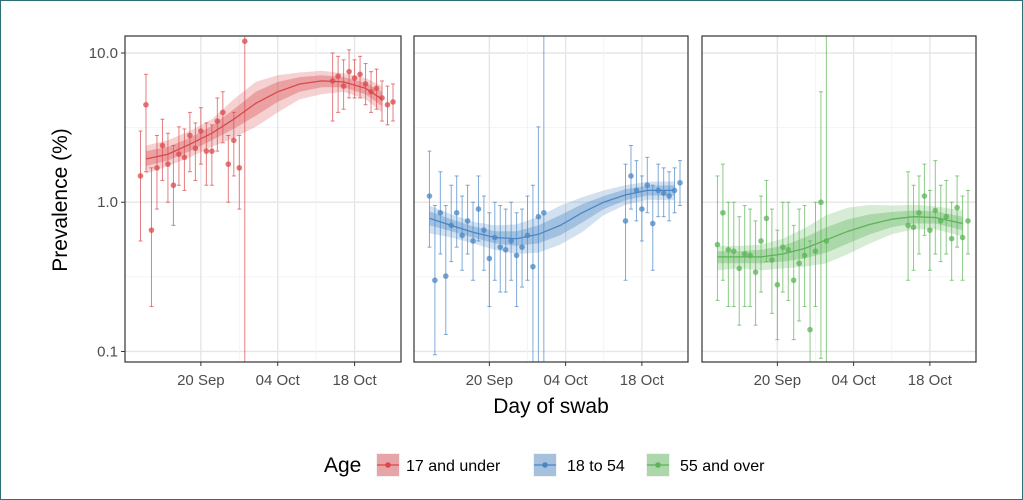  Describe the element at coordinates (342, 465) in the screenshot. I see `legend-title: Age` at that location.